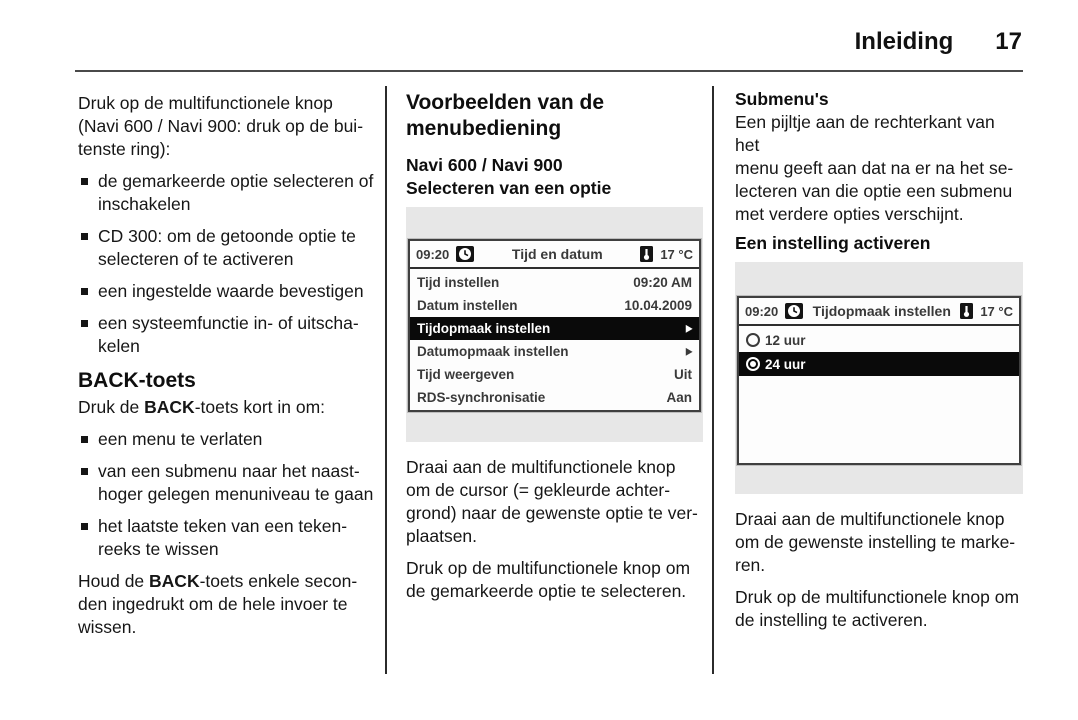  I want to click on page-title: Inleiding, so click(904, 41).